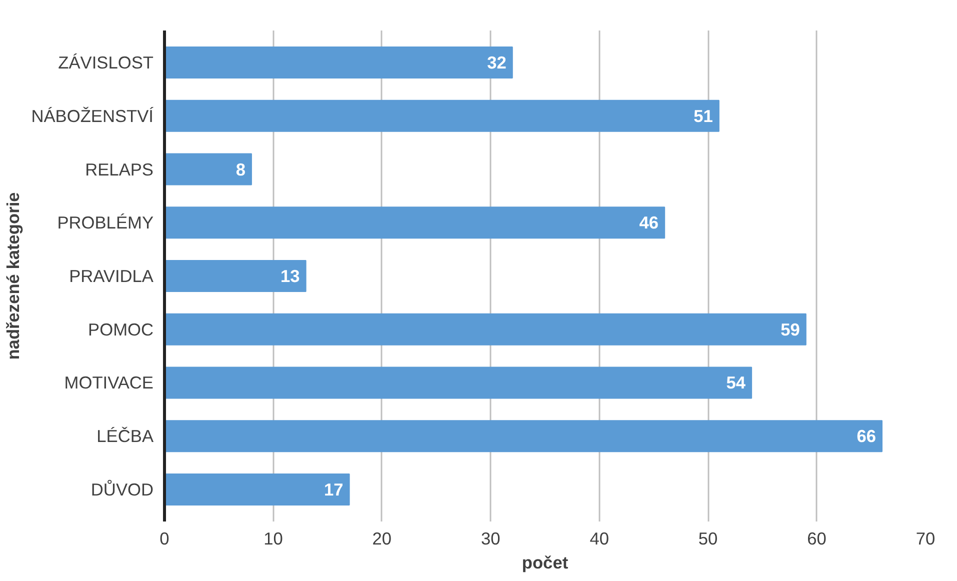 The width and height of the screenshot is (957, 581). I want to click on data-label: 46, so click(649, 222).